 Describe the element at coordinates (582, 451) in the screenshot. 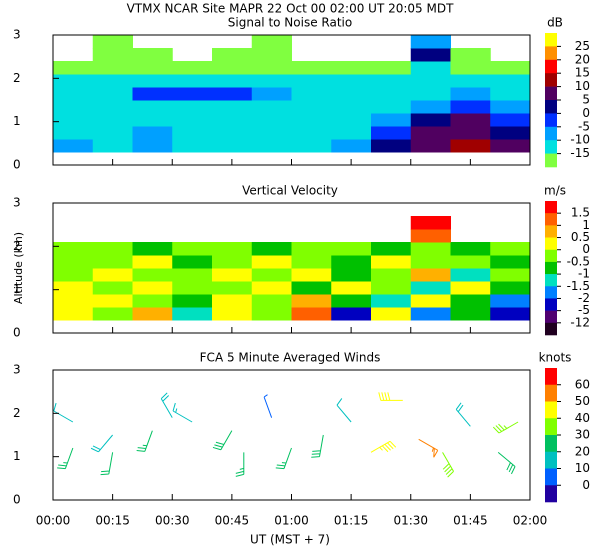

I see `colorbar-tick-label: 20` at that location.